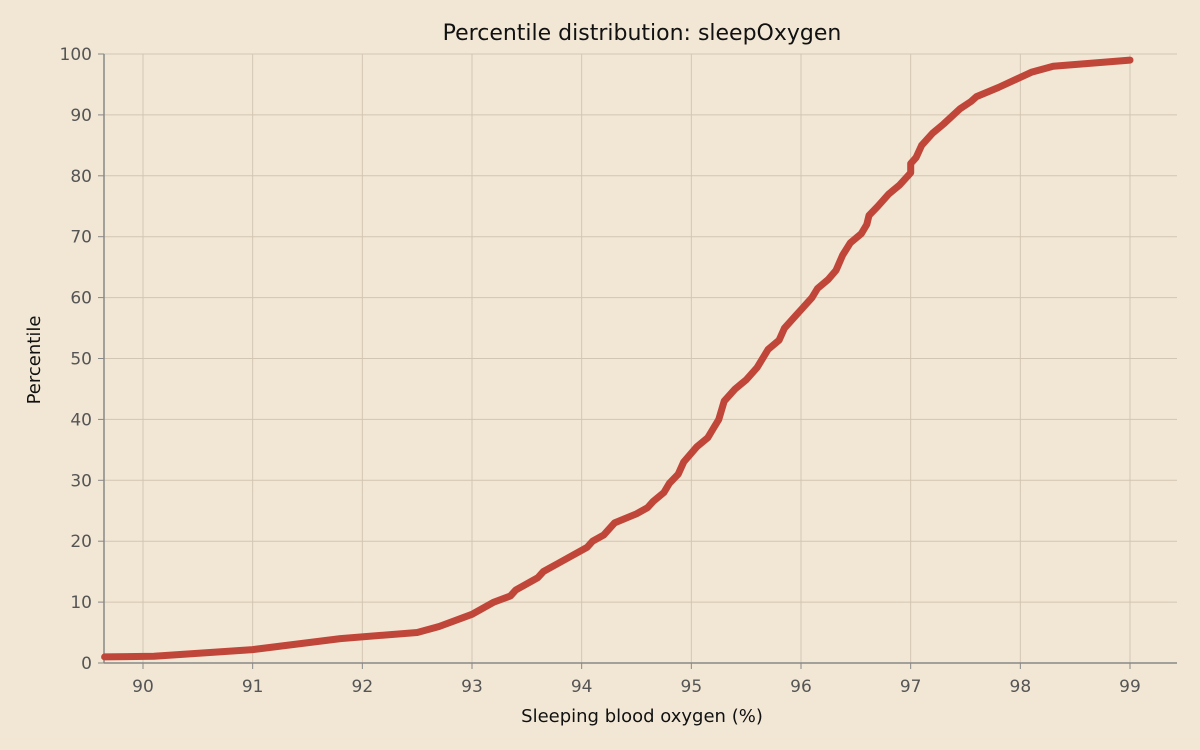 The width and height of the screenshot is (1200, 750). Describe the element at coordinates (582, 687) in the screenshot. I see `x-tick-label: 94` at that location.